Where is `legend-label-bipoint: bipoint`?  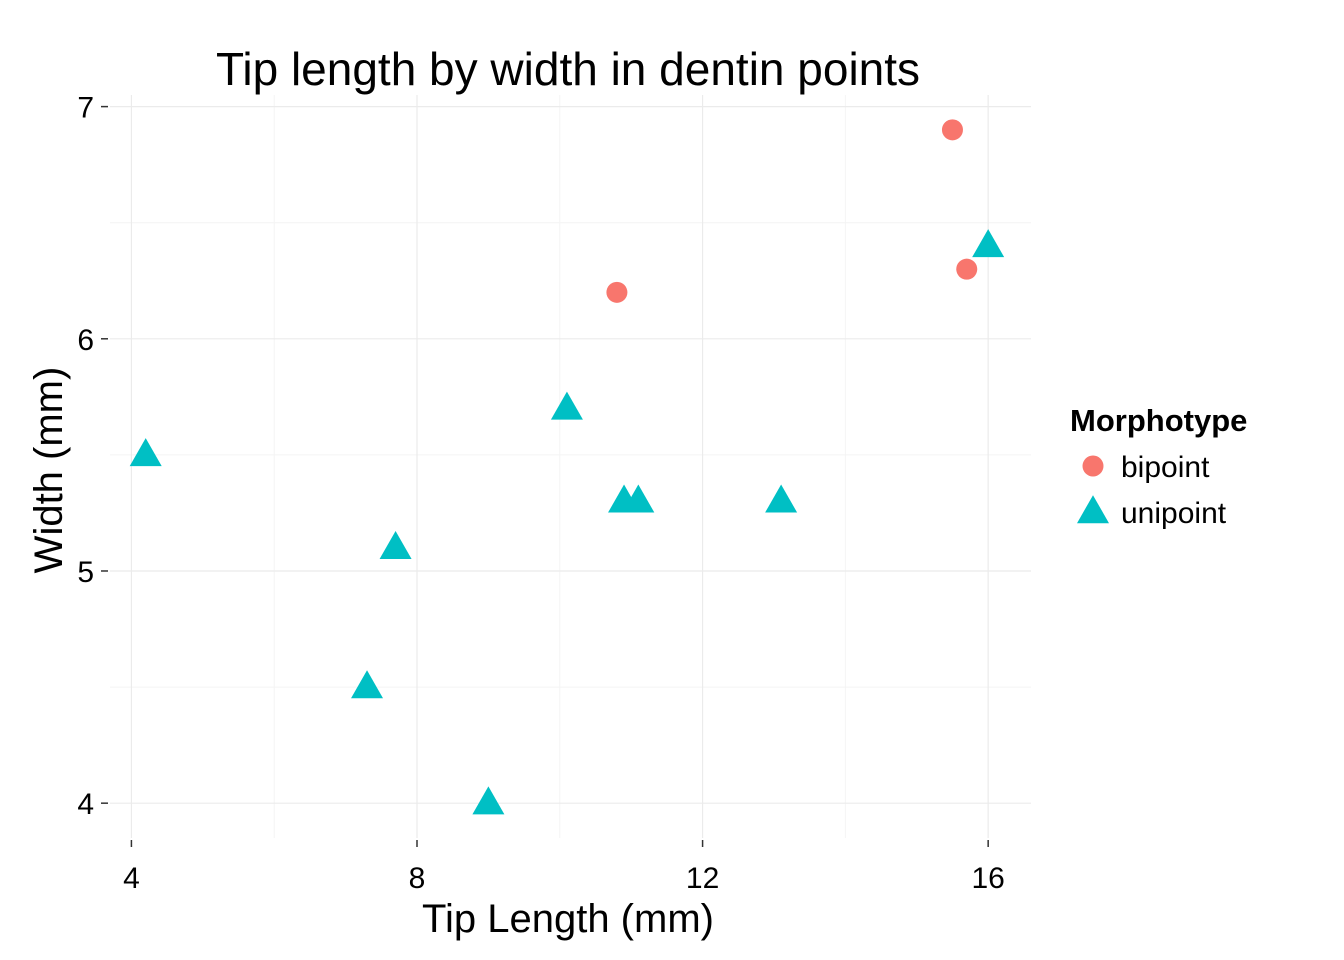
legend-label-bipoint: bipoint is located at coordinates (1165, 467).